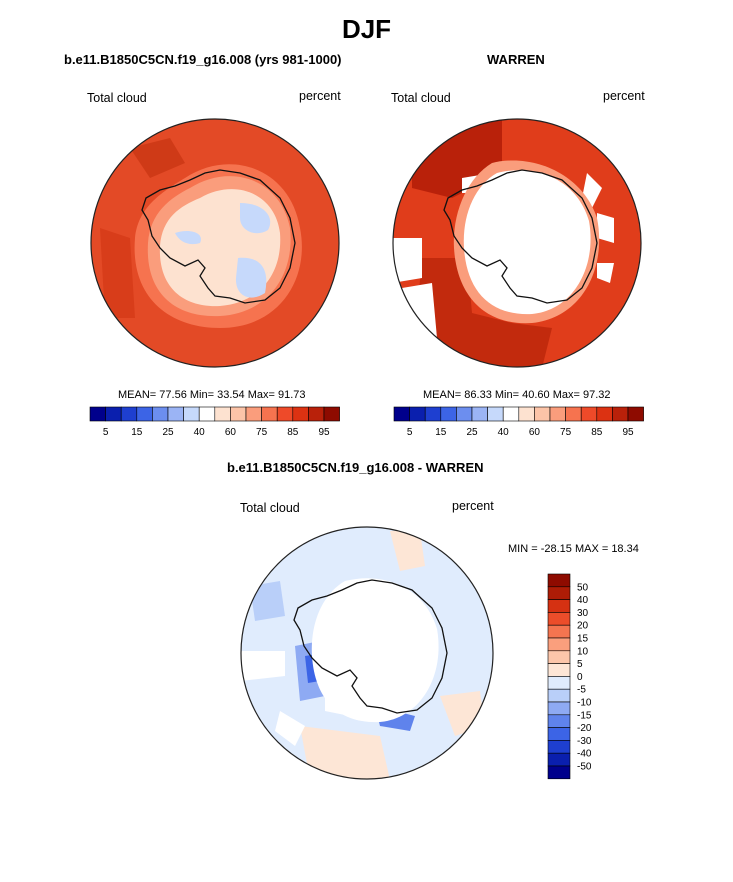 This screenshot has height=882, width=733. I want to click on diff-colorbar-tick-label: 20, so click(583, 626).